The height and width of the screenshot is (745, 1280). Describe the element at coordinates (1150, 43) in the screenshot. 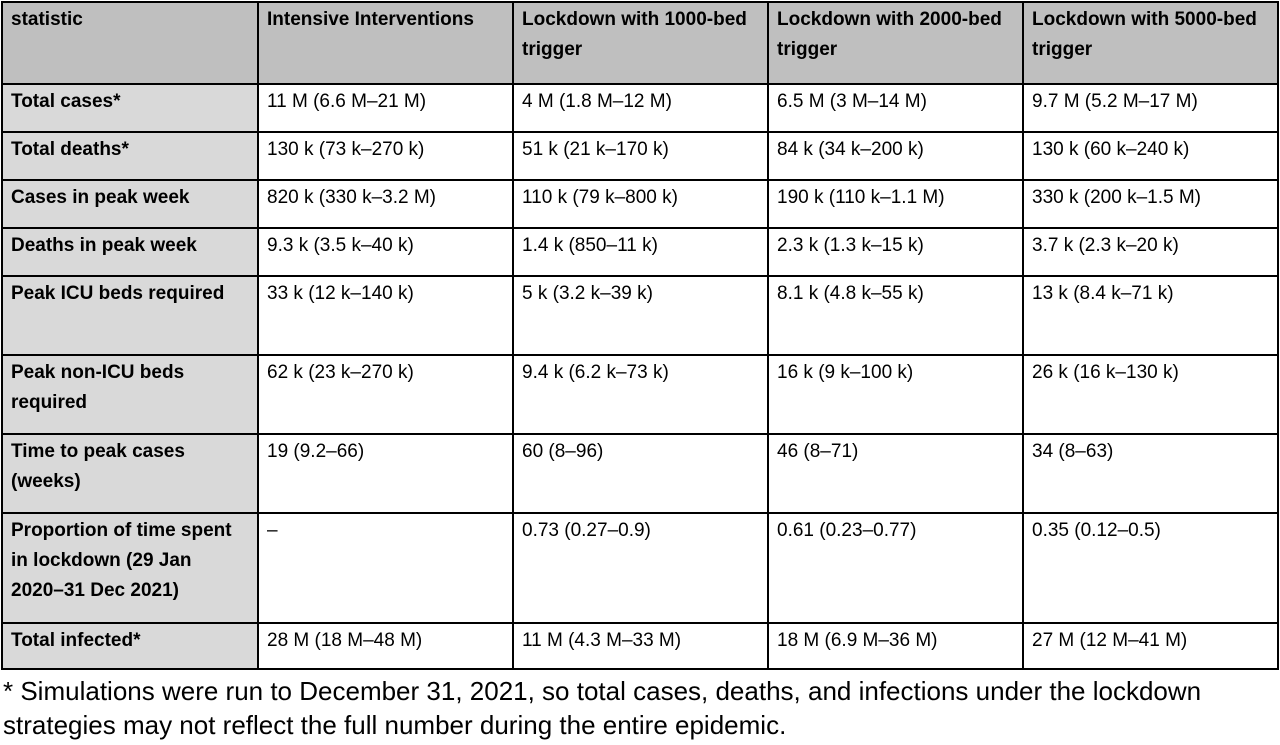

I see `header-lockdown-5000: Lockdown with 5000-bed trigger` at that location.